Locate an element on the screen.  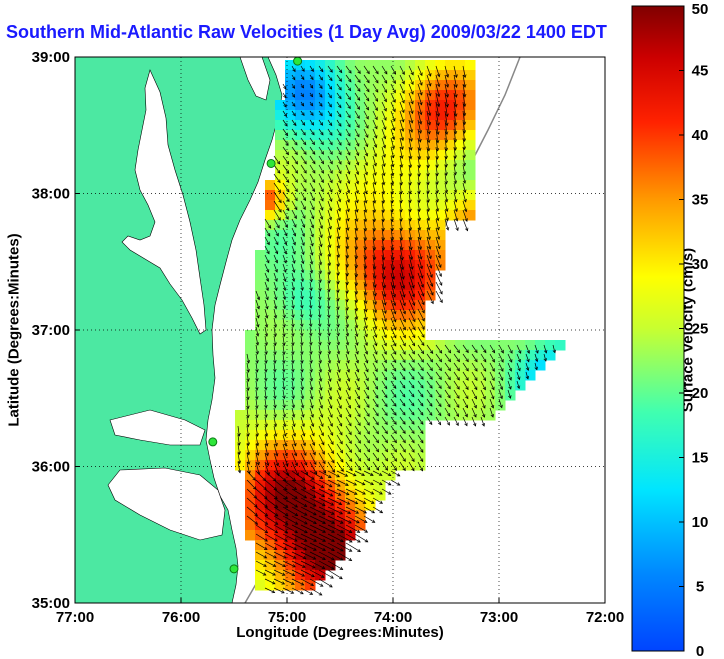
pamlico-sound is located at coordinates (166, 504).